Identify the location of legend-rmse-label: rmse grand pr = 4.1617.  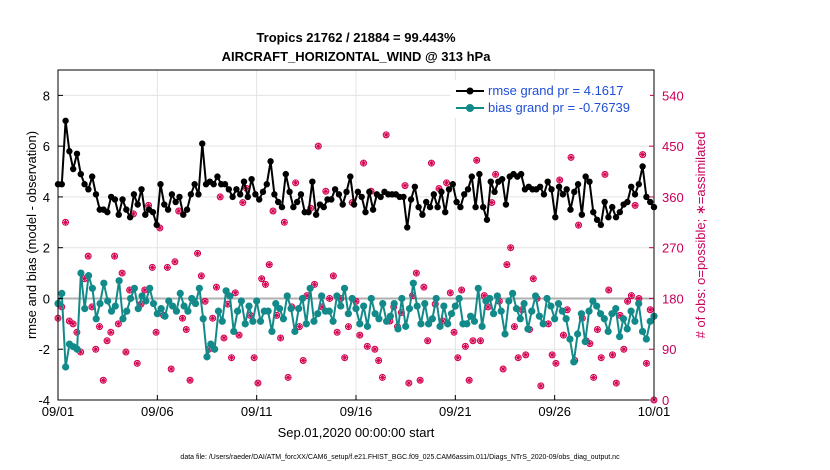
(556, 90).